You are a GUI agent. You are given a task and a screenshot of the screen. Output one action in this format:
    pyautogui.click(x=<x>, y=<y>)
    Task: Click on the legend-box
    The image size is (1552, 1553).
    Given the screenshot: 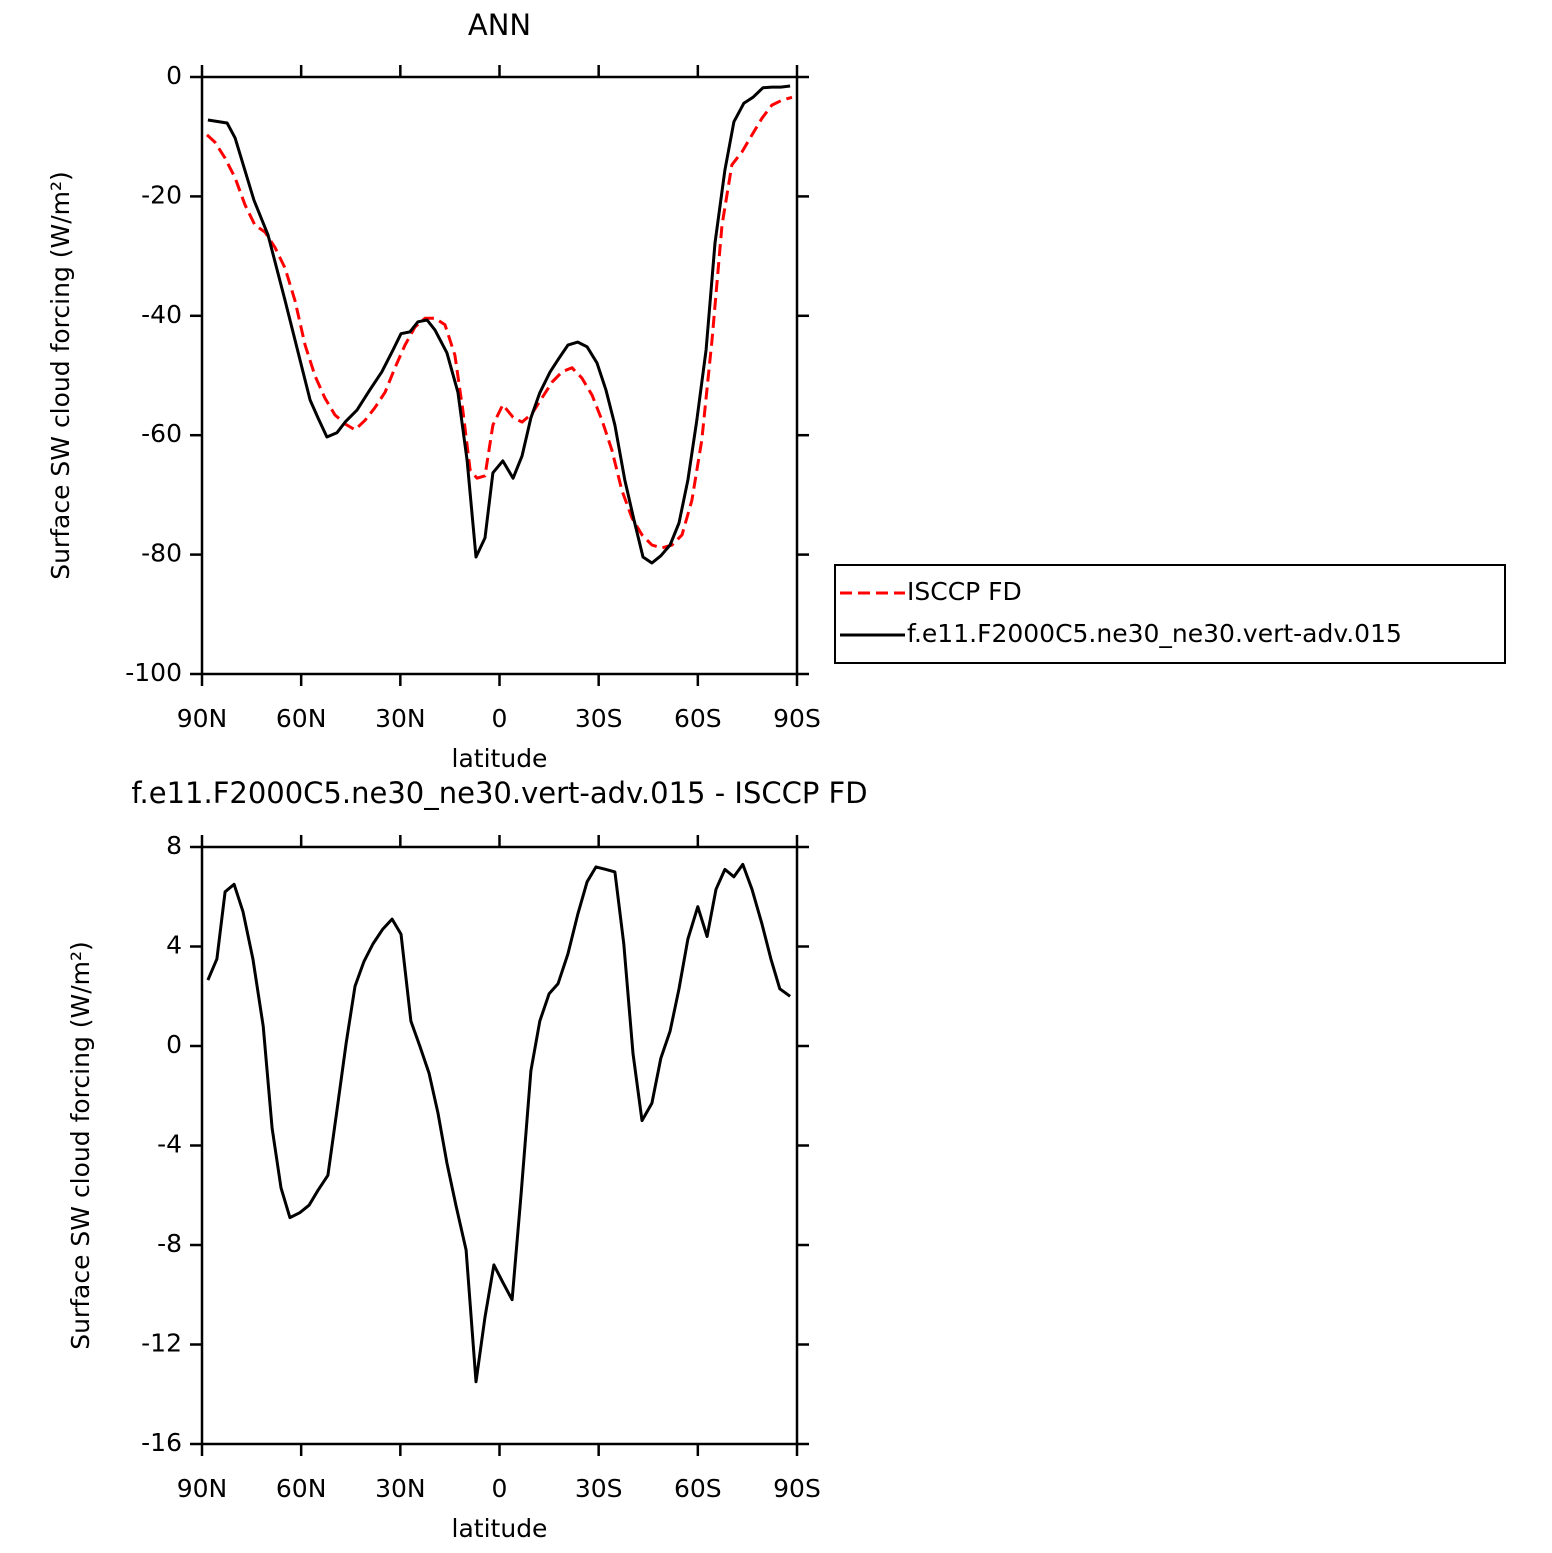 What is the action you would take?
    pyautogui.click(x=1170, y=614)
    